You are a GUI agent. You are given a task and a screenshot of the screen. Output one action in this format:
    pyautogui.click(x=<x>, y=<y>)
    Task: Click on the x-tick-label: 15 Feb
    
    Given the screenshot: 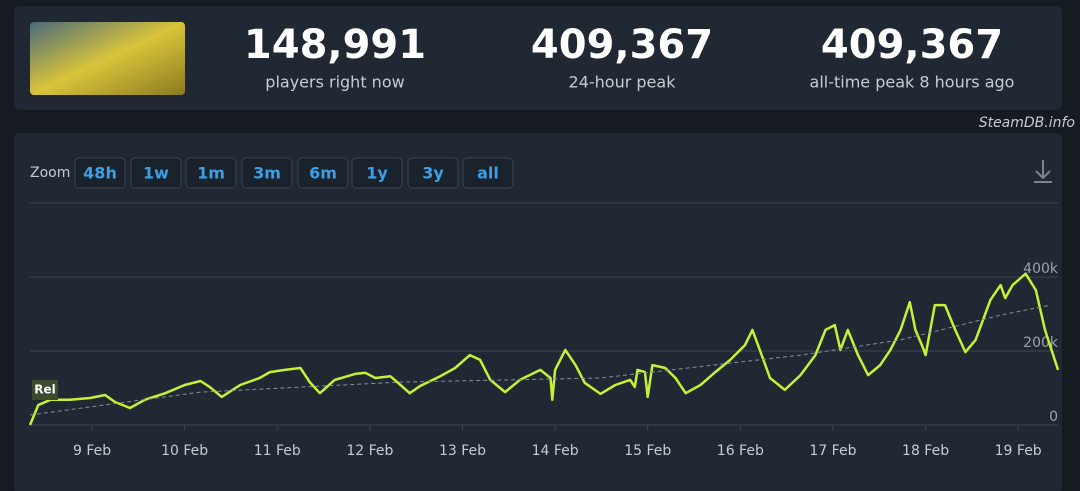 What is the action you would take?
    pyautogui.click(x=647, y=451)
    